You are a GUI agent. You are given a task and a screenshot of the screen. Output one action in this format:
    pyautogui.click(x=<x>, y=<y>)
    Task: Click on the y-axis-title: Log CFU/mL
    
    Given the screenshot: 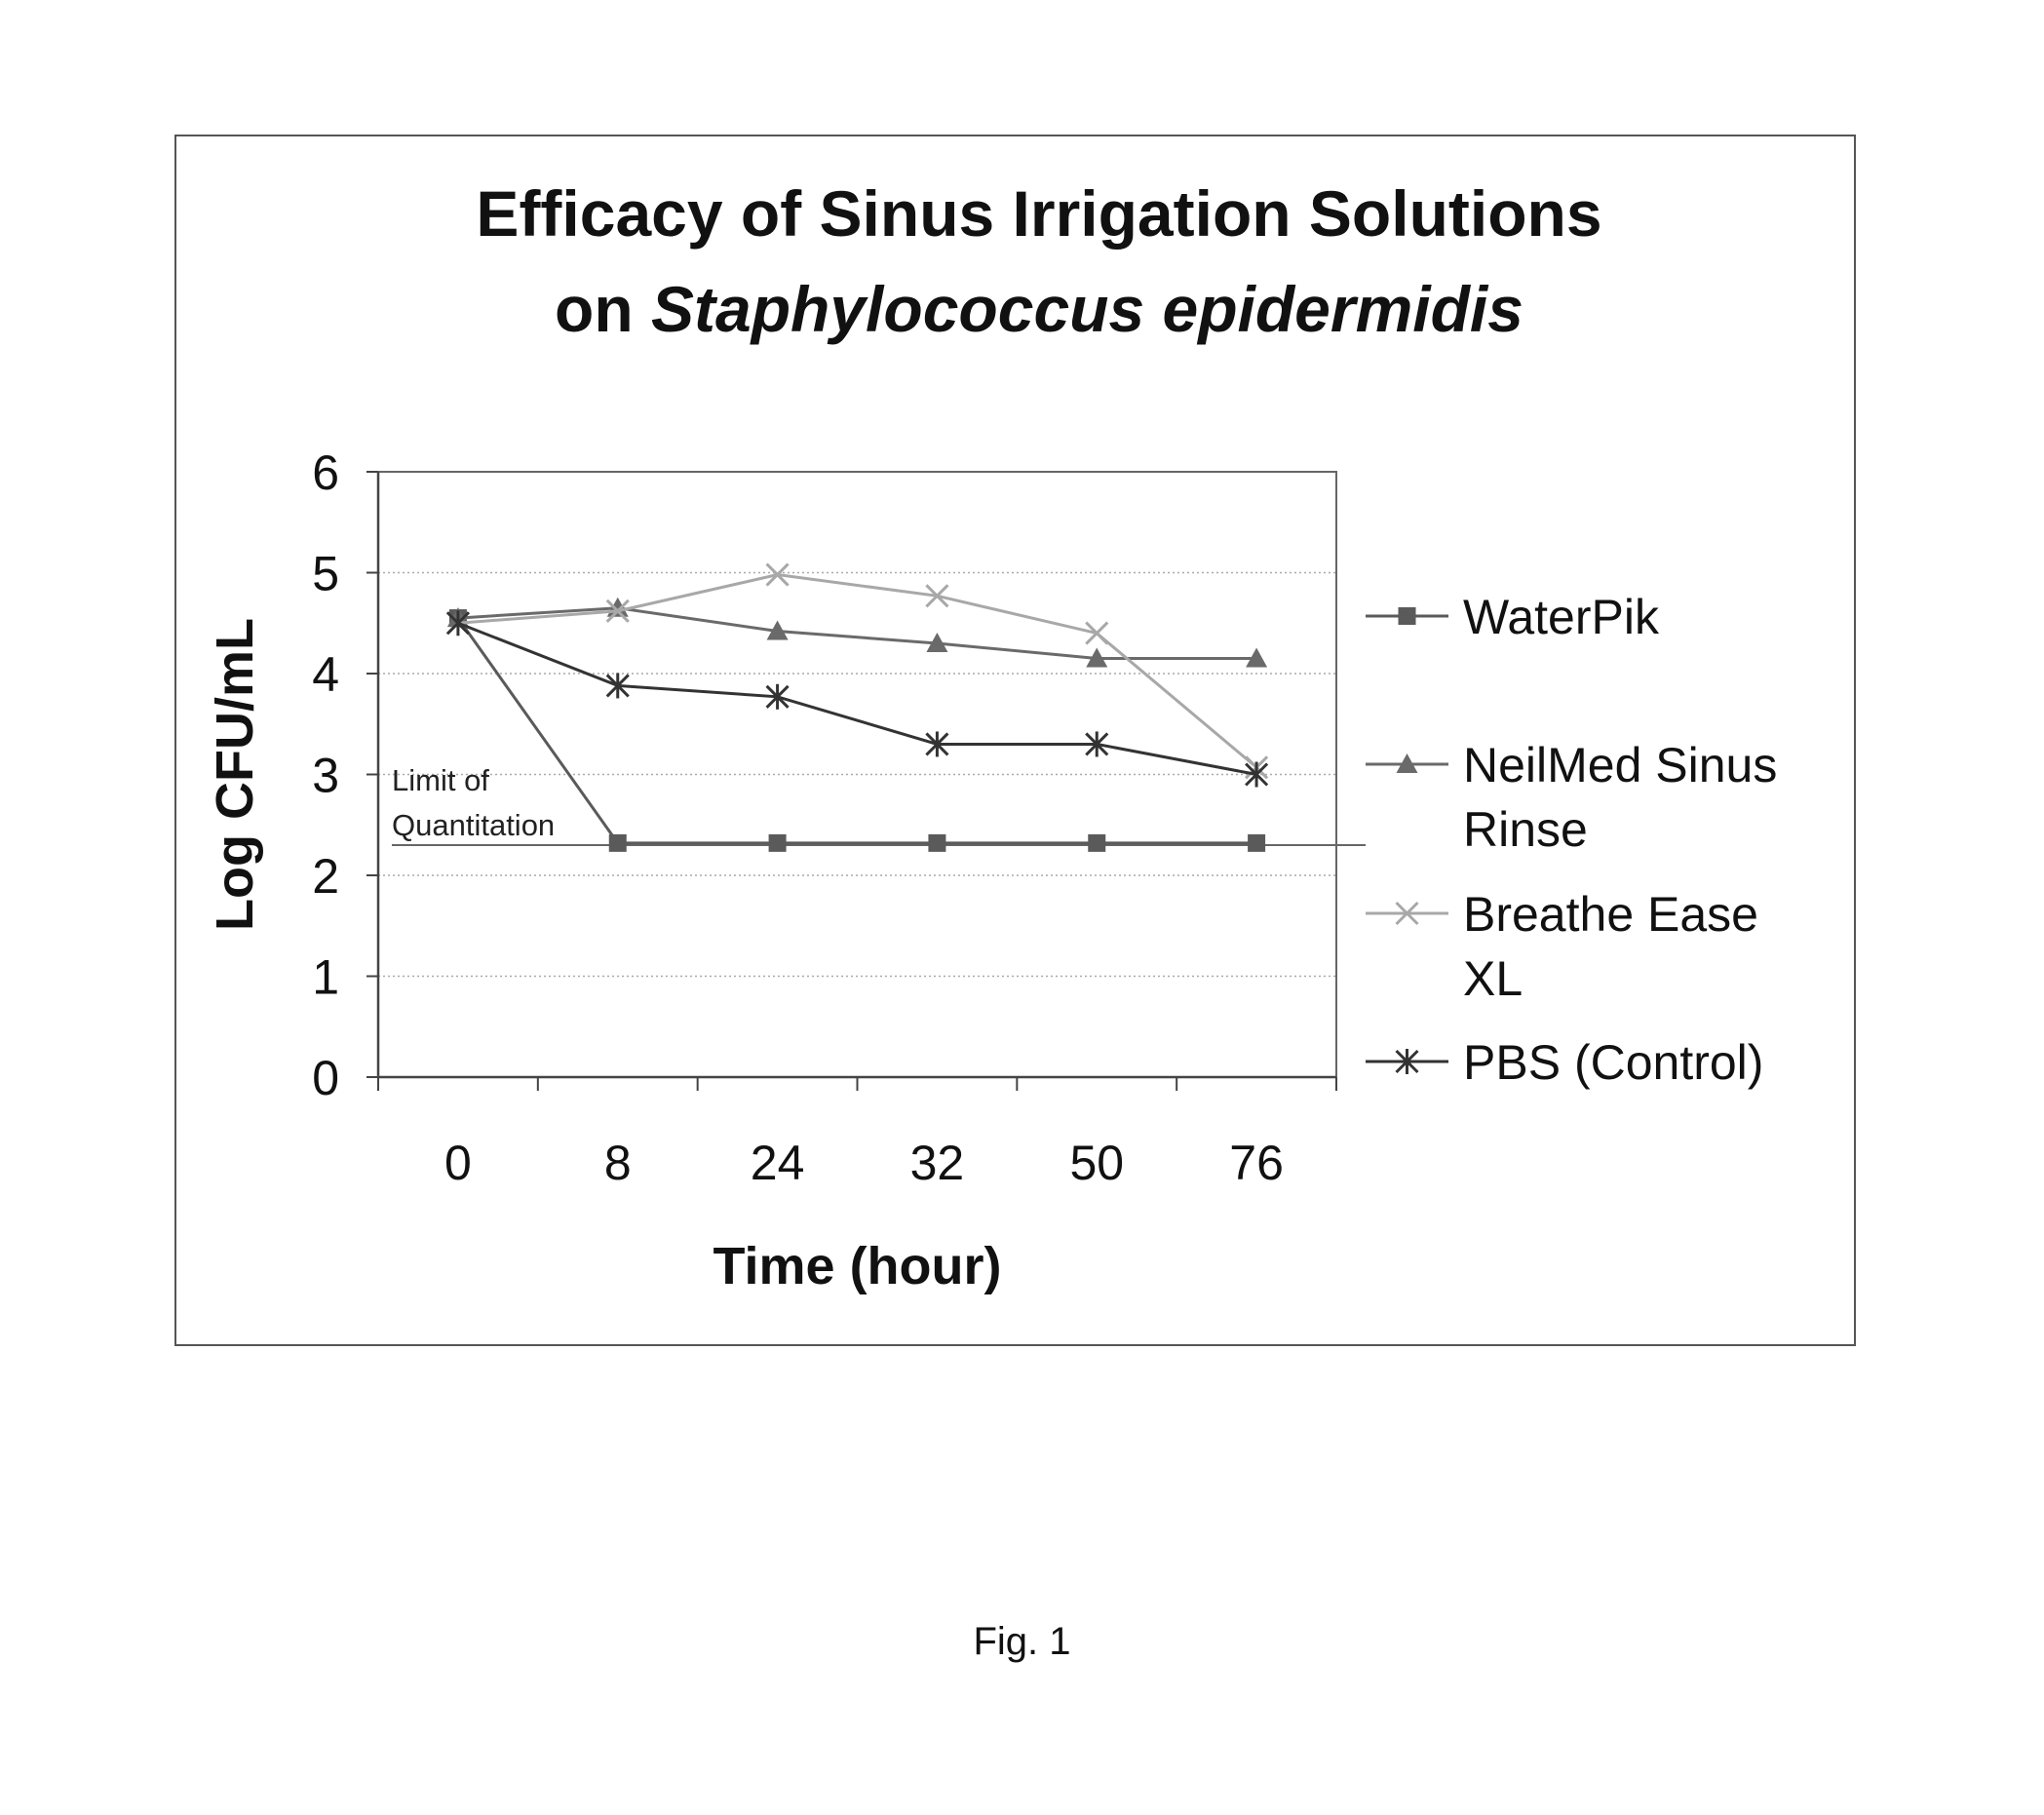 What is the action you would take?
    pyautogui.click(x=235, y=774)
    